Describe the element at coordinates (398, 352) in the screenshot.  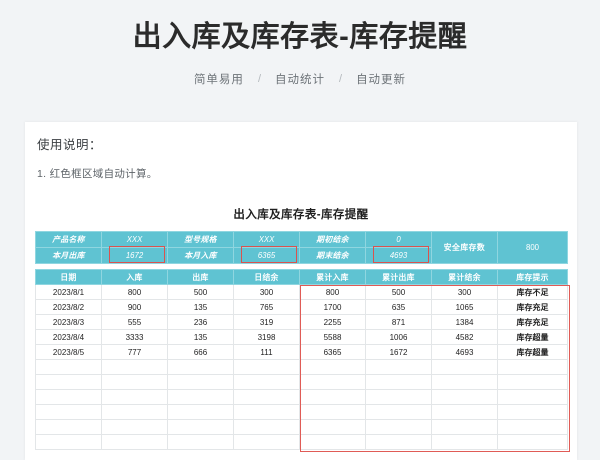
I see `cell-cum-out: 1672` at that location.